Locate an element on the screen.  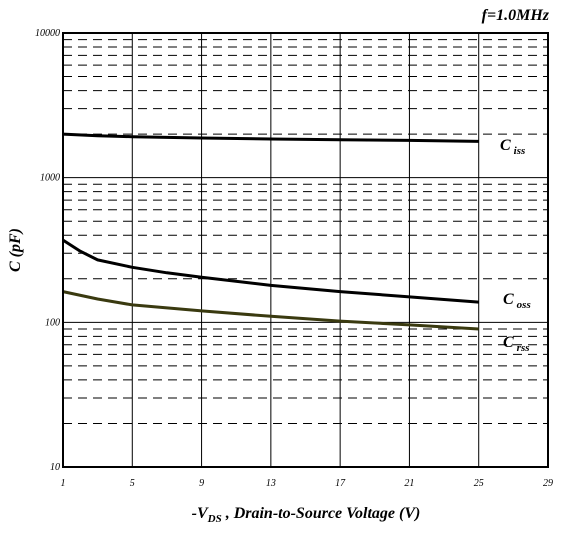
x-tick-label: 1 is located at coordinates (63, 483).